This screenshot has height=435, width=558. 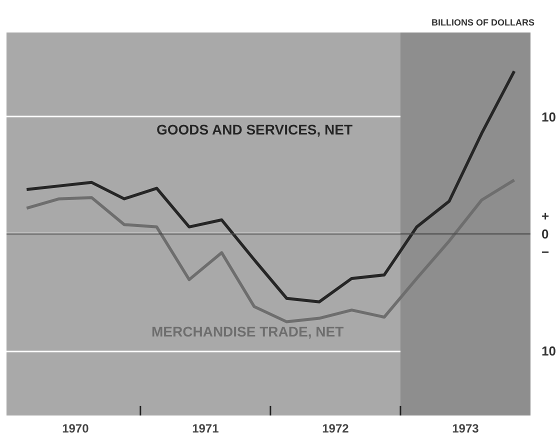 I want to click on y-tick-label: + 0 −, so click(x=546, y=234).